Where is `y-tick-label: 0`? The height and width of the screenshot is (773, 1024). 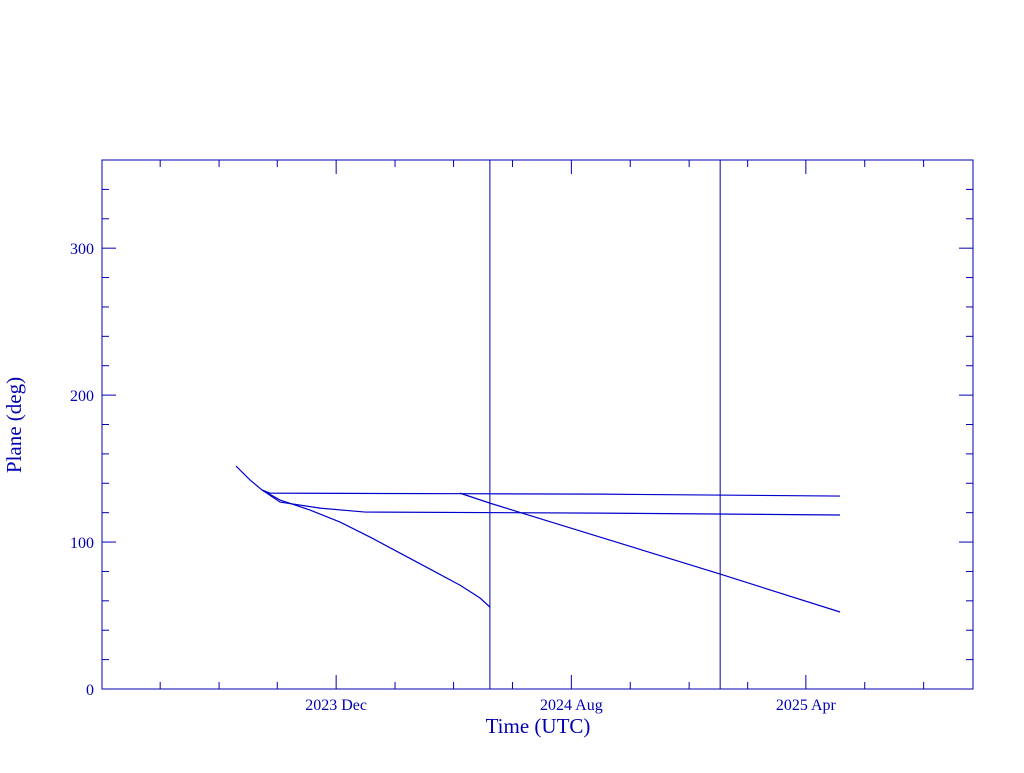 y-tick-label: 0 is located at coordinates (90, 690).